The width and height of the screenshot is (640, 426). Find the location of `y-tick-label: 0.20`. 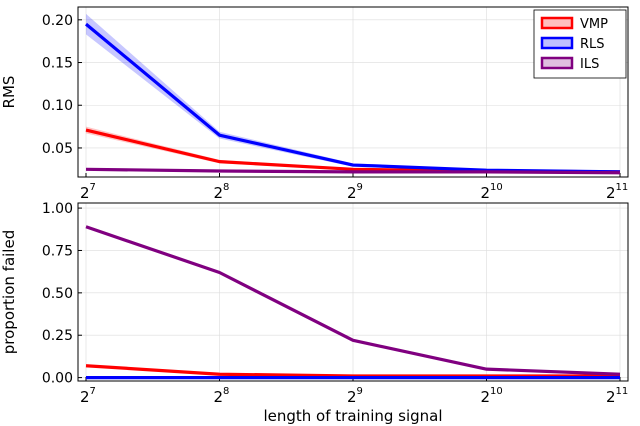

y-tick-label: 0.20 is located at coordinates (57, 21).